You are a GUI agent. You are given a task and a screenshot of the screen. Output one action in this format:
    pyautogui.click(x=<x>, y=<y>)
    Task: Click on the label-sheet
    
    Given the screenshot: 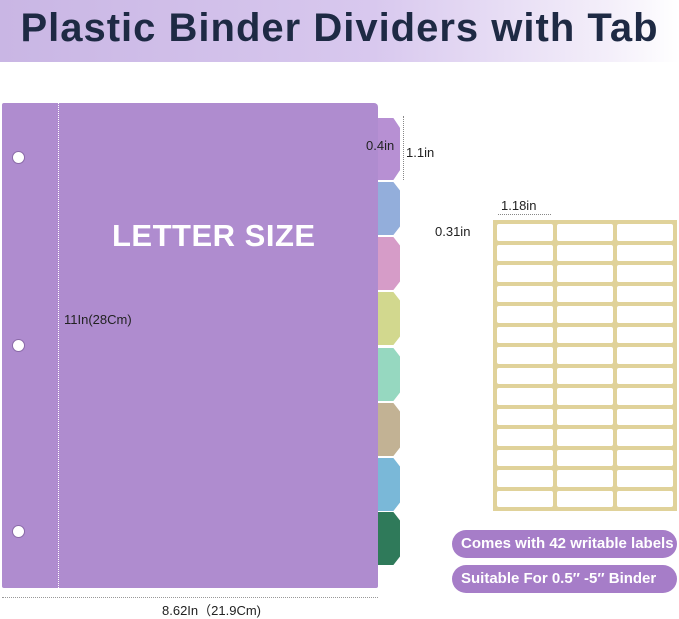 What is the action you would take?
    pyautogui.click(x=585, y=365)
    